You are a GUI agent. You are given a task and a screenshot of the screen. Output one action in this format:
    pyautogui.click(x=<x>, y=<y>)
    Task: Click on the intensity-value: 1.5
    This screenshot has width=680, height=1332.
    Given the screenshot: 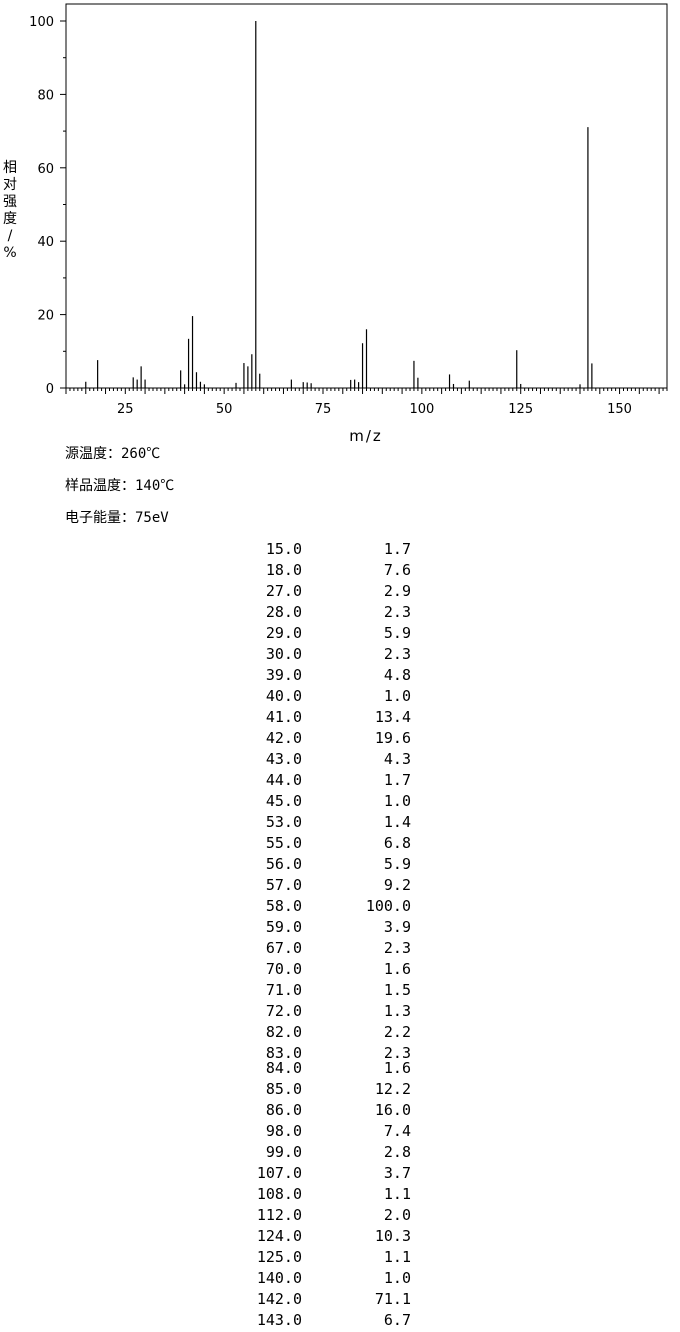 What is the action you would take?
    pyautogui.click(x=397, y=990)
    